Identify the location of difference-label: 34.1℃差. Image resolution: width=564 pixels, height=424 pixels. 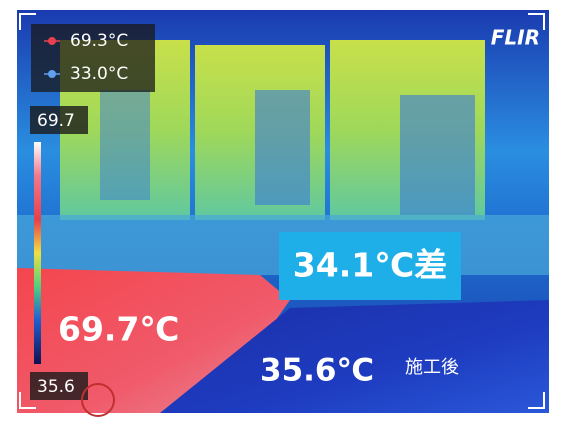
(370, 265).